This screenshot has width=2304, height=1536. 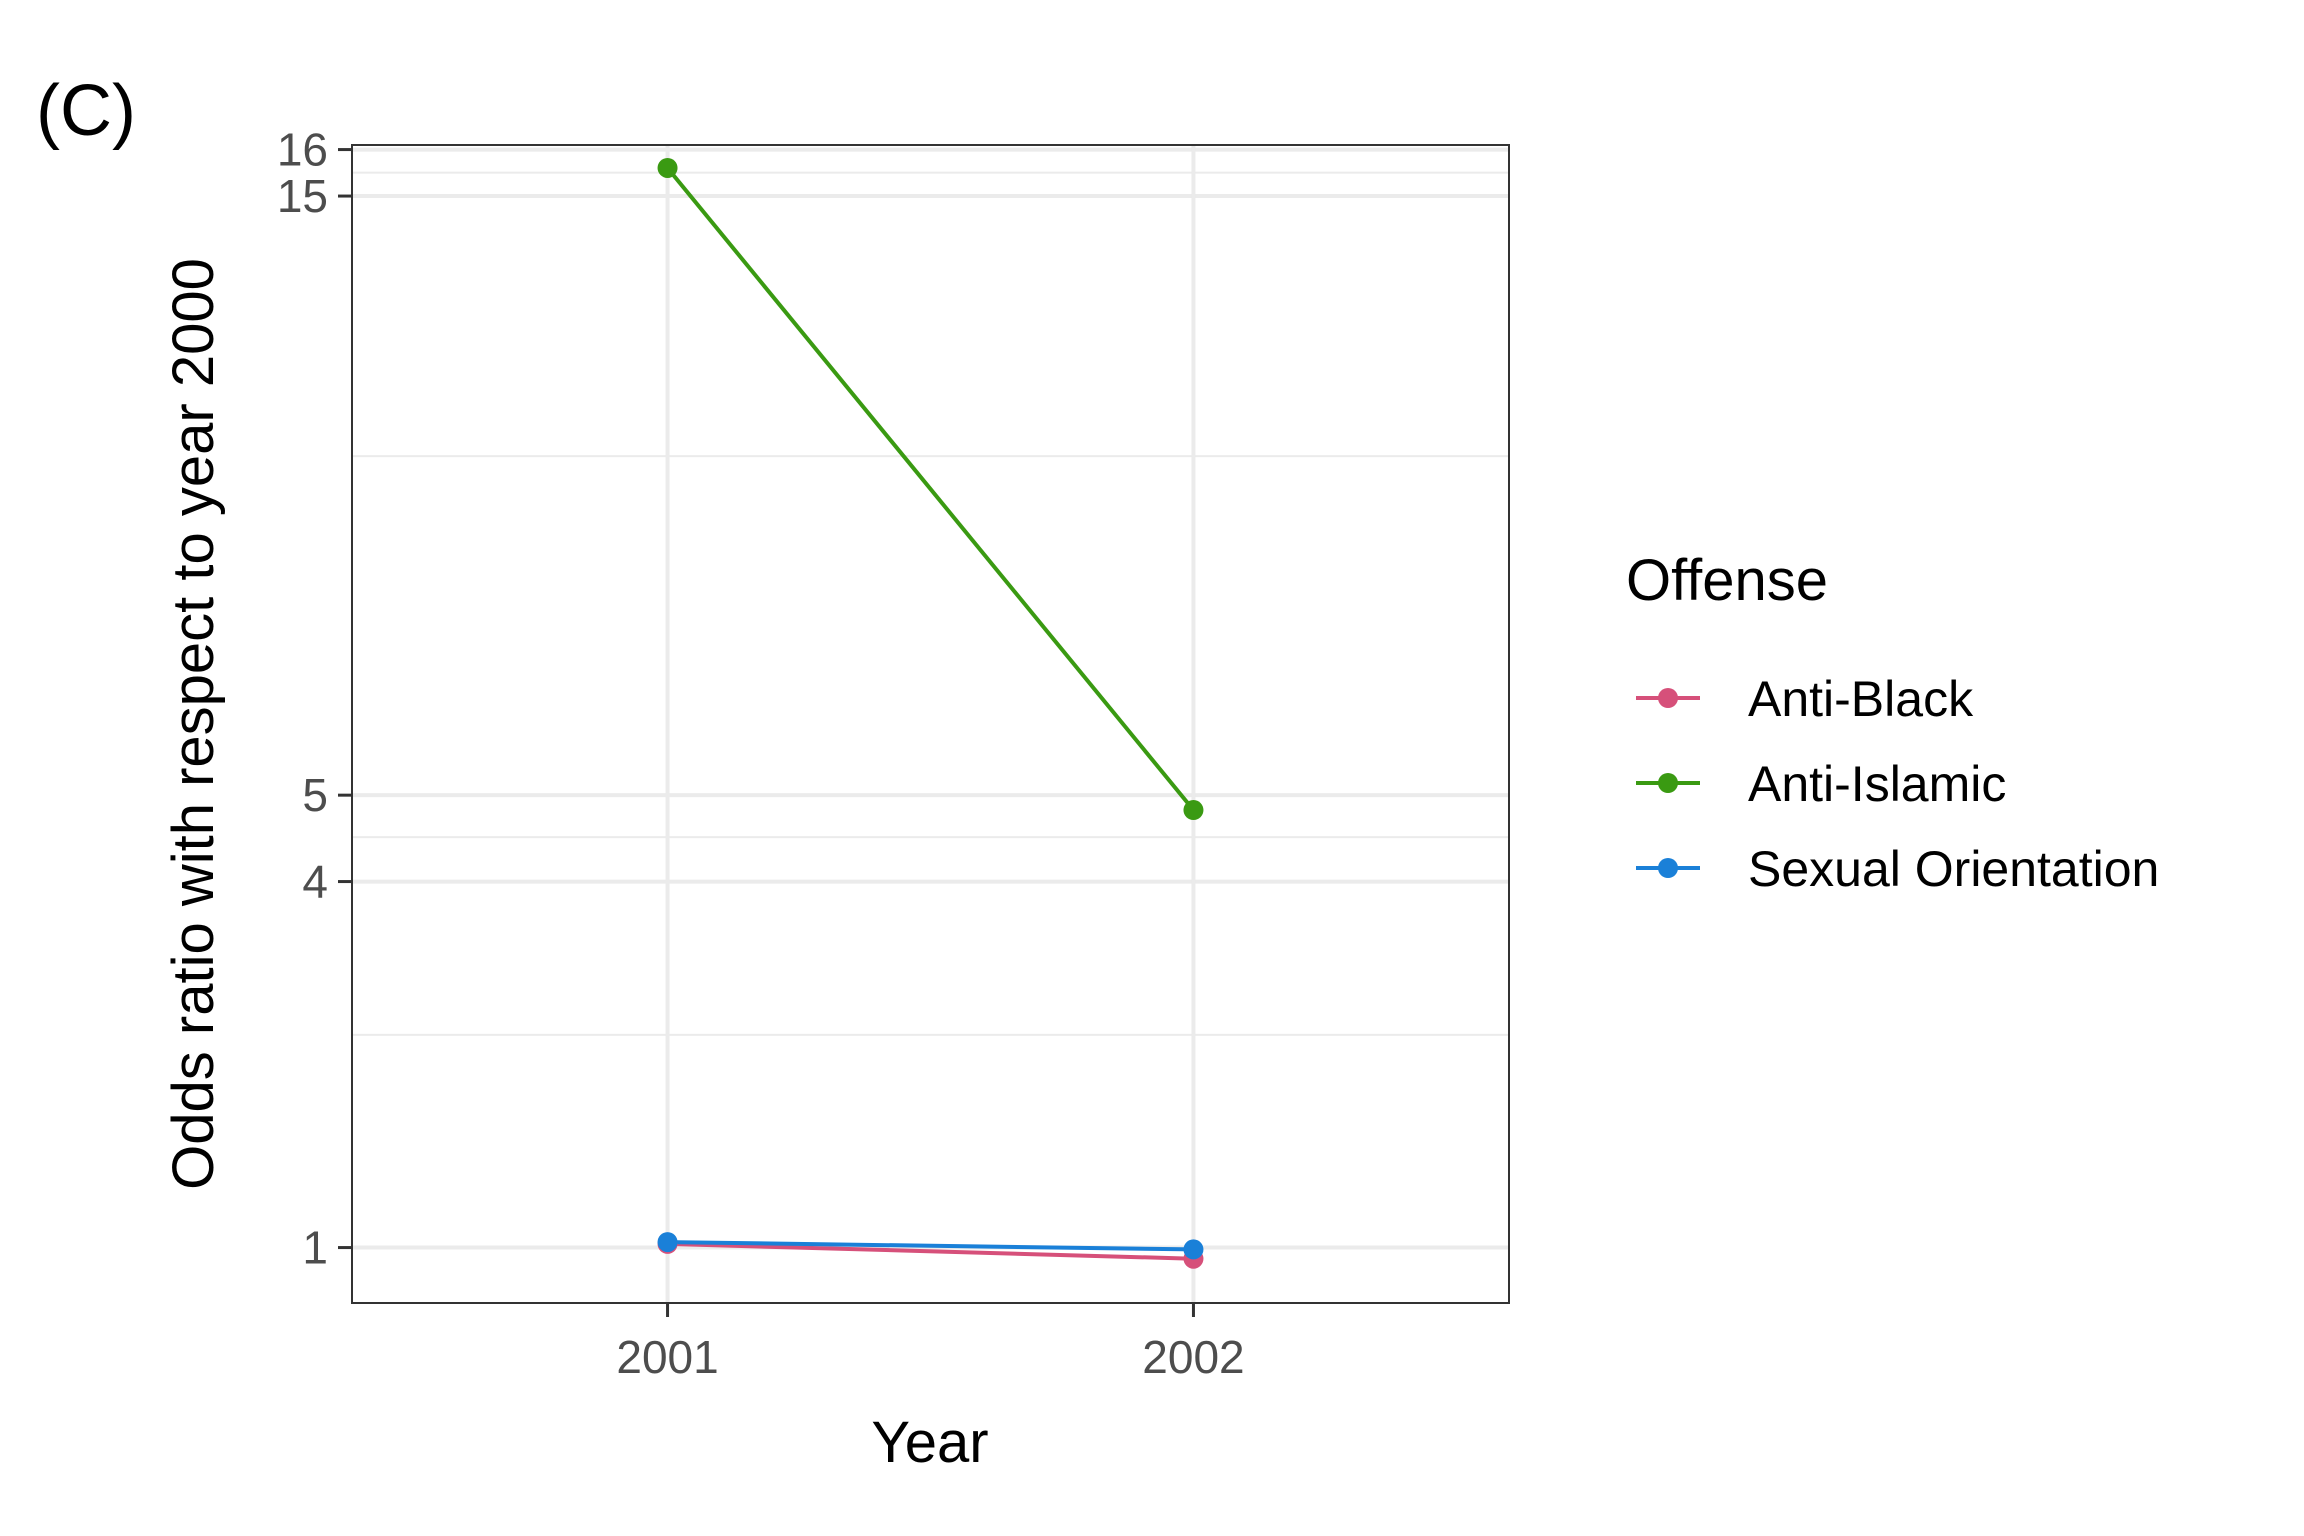 I want to click on y-tick-label: 16, so click(x=302, y=150).